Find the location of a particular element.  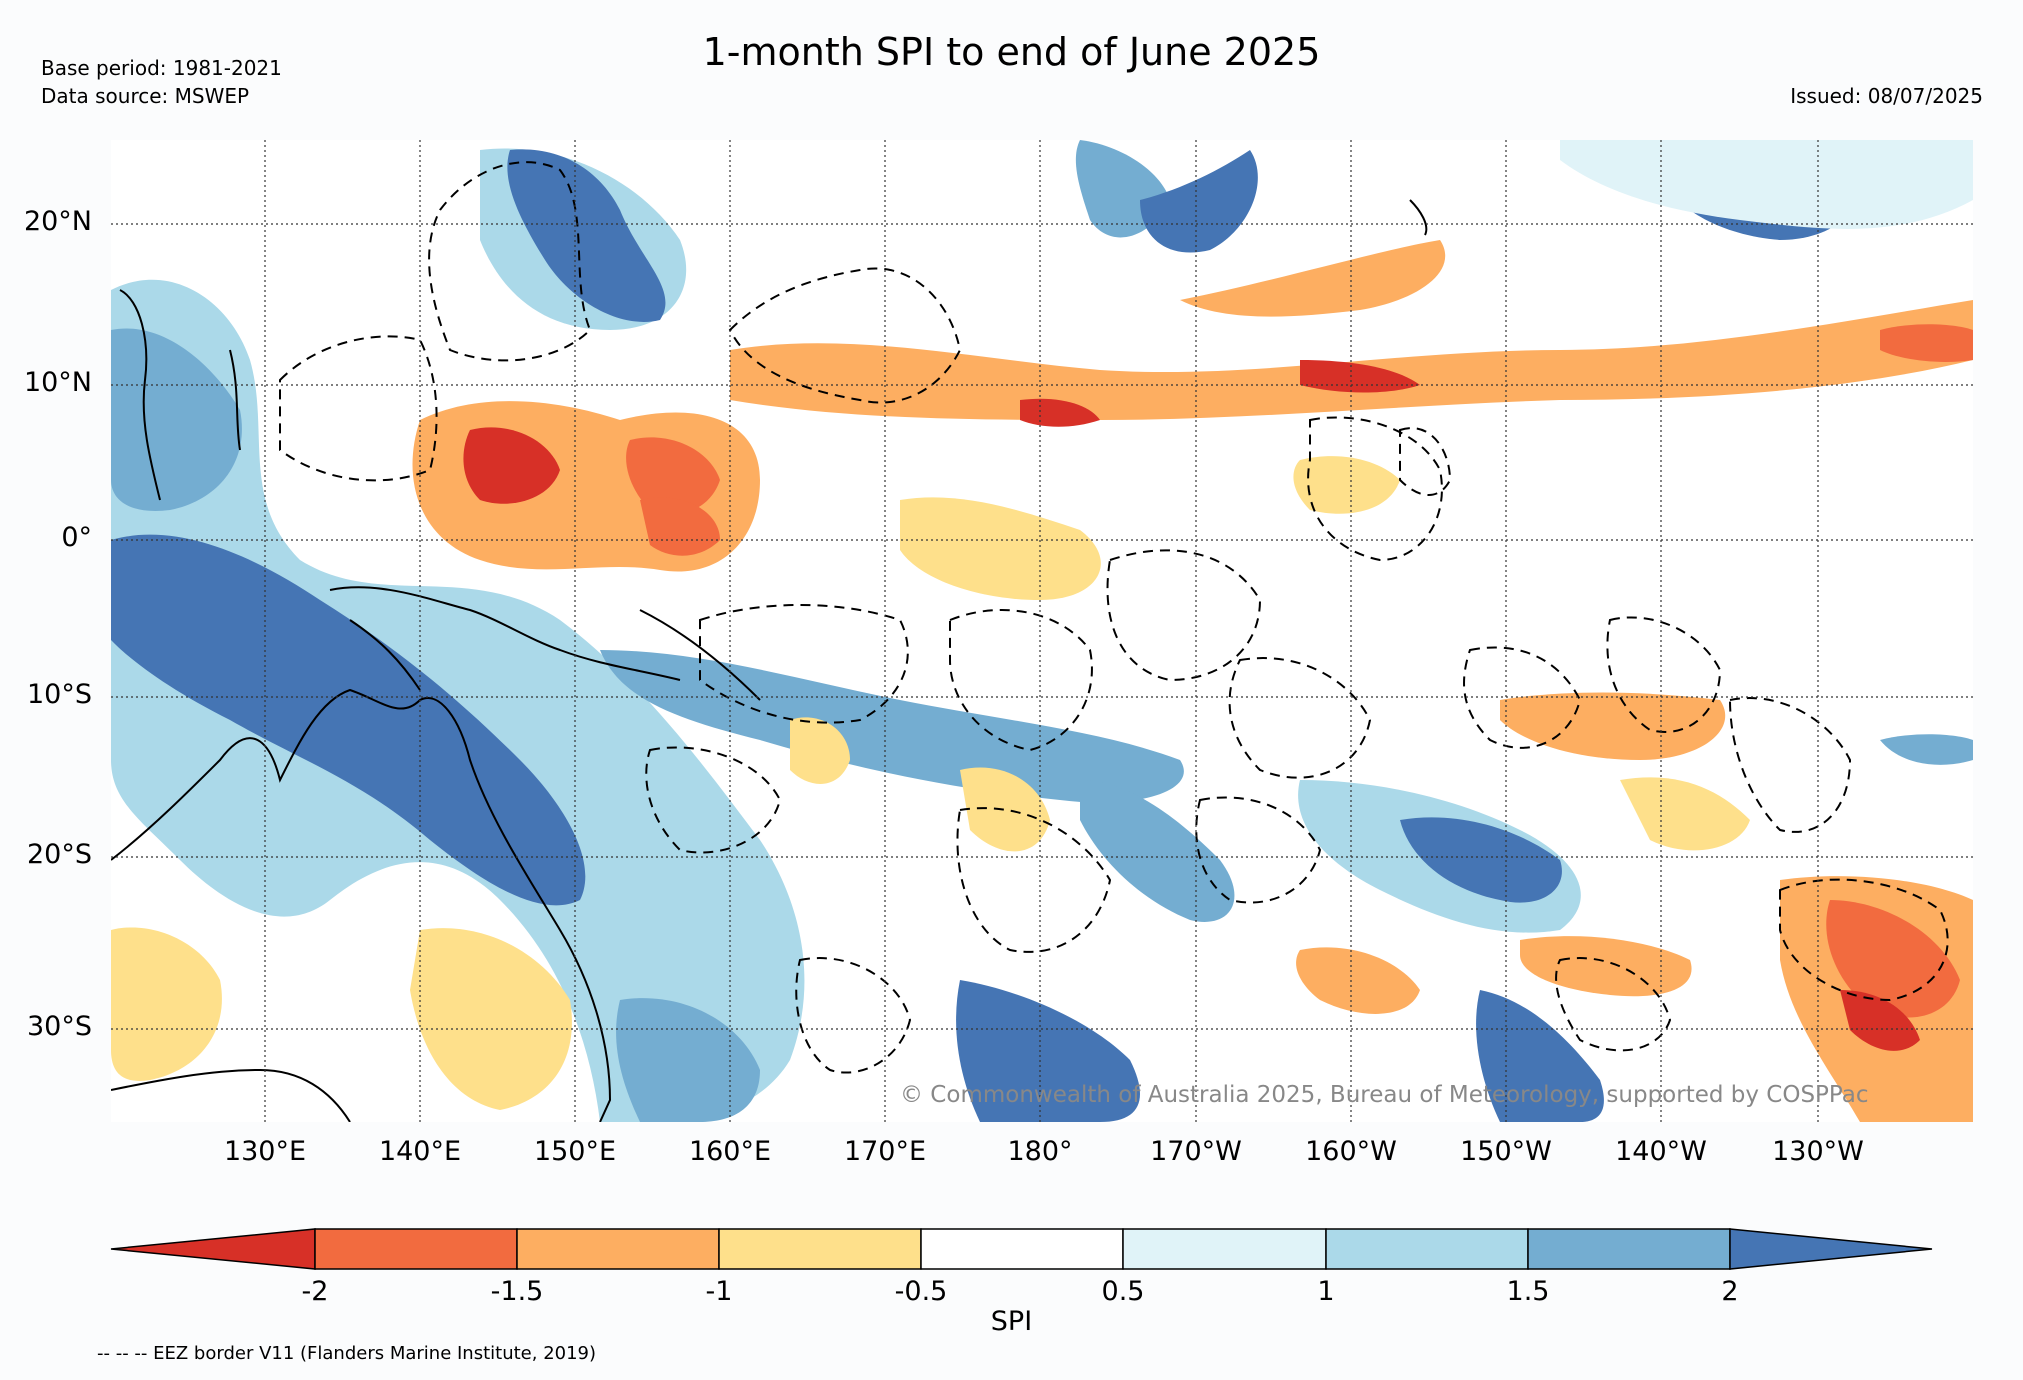

lon-label: 170°E is located at coordinates (885, 1151).